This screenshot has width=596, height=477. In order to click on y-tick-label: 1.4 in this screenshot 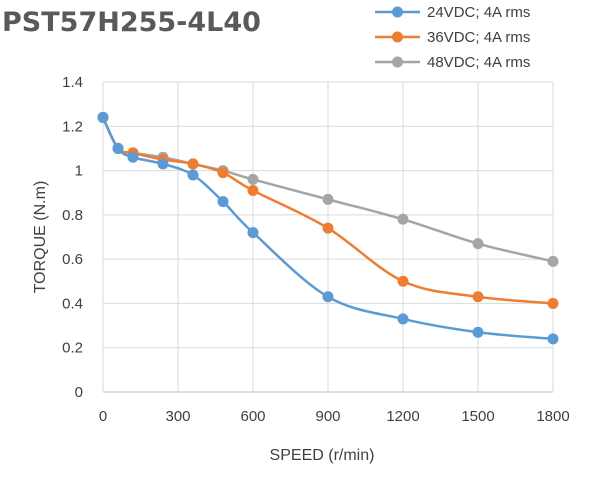, I will do `click(72, 82)`.